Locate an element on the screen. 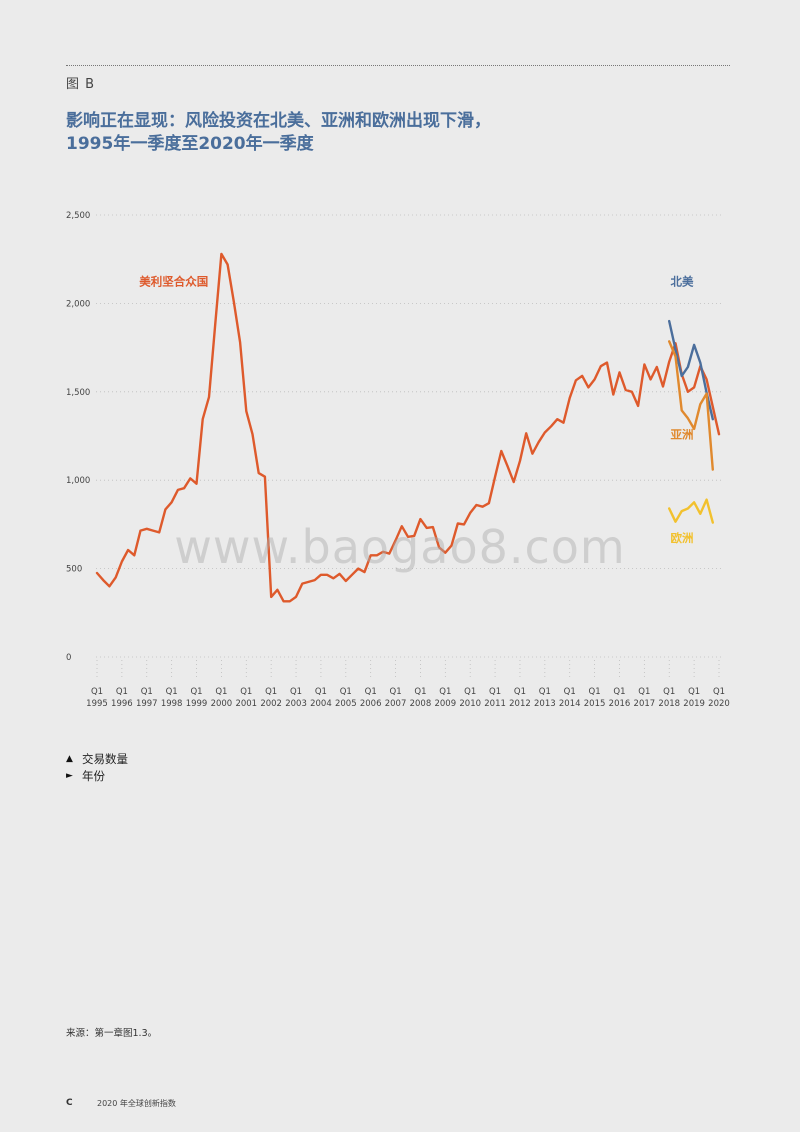 Image resolution: width=800 pixels, height=1132 pixels. legend-item-deals: ▲ 交易数量 is located at coordinates (97, 759).